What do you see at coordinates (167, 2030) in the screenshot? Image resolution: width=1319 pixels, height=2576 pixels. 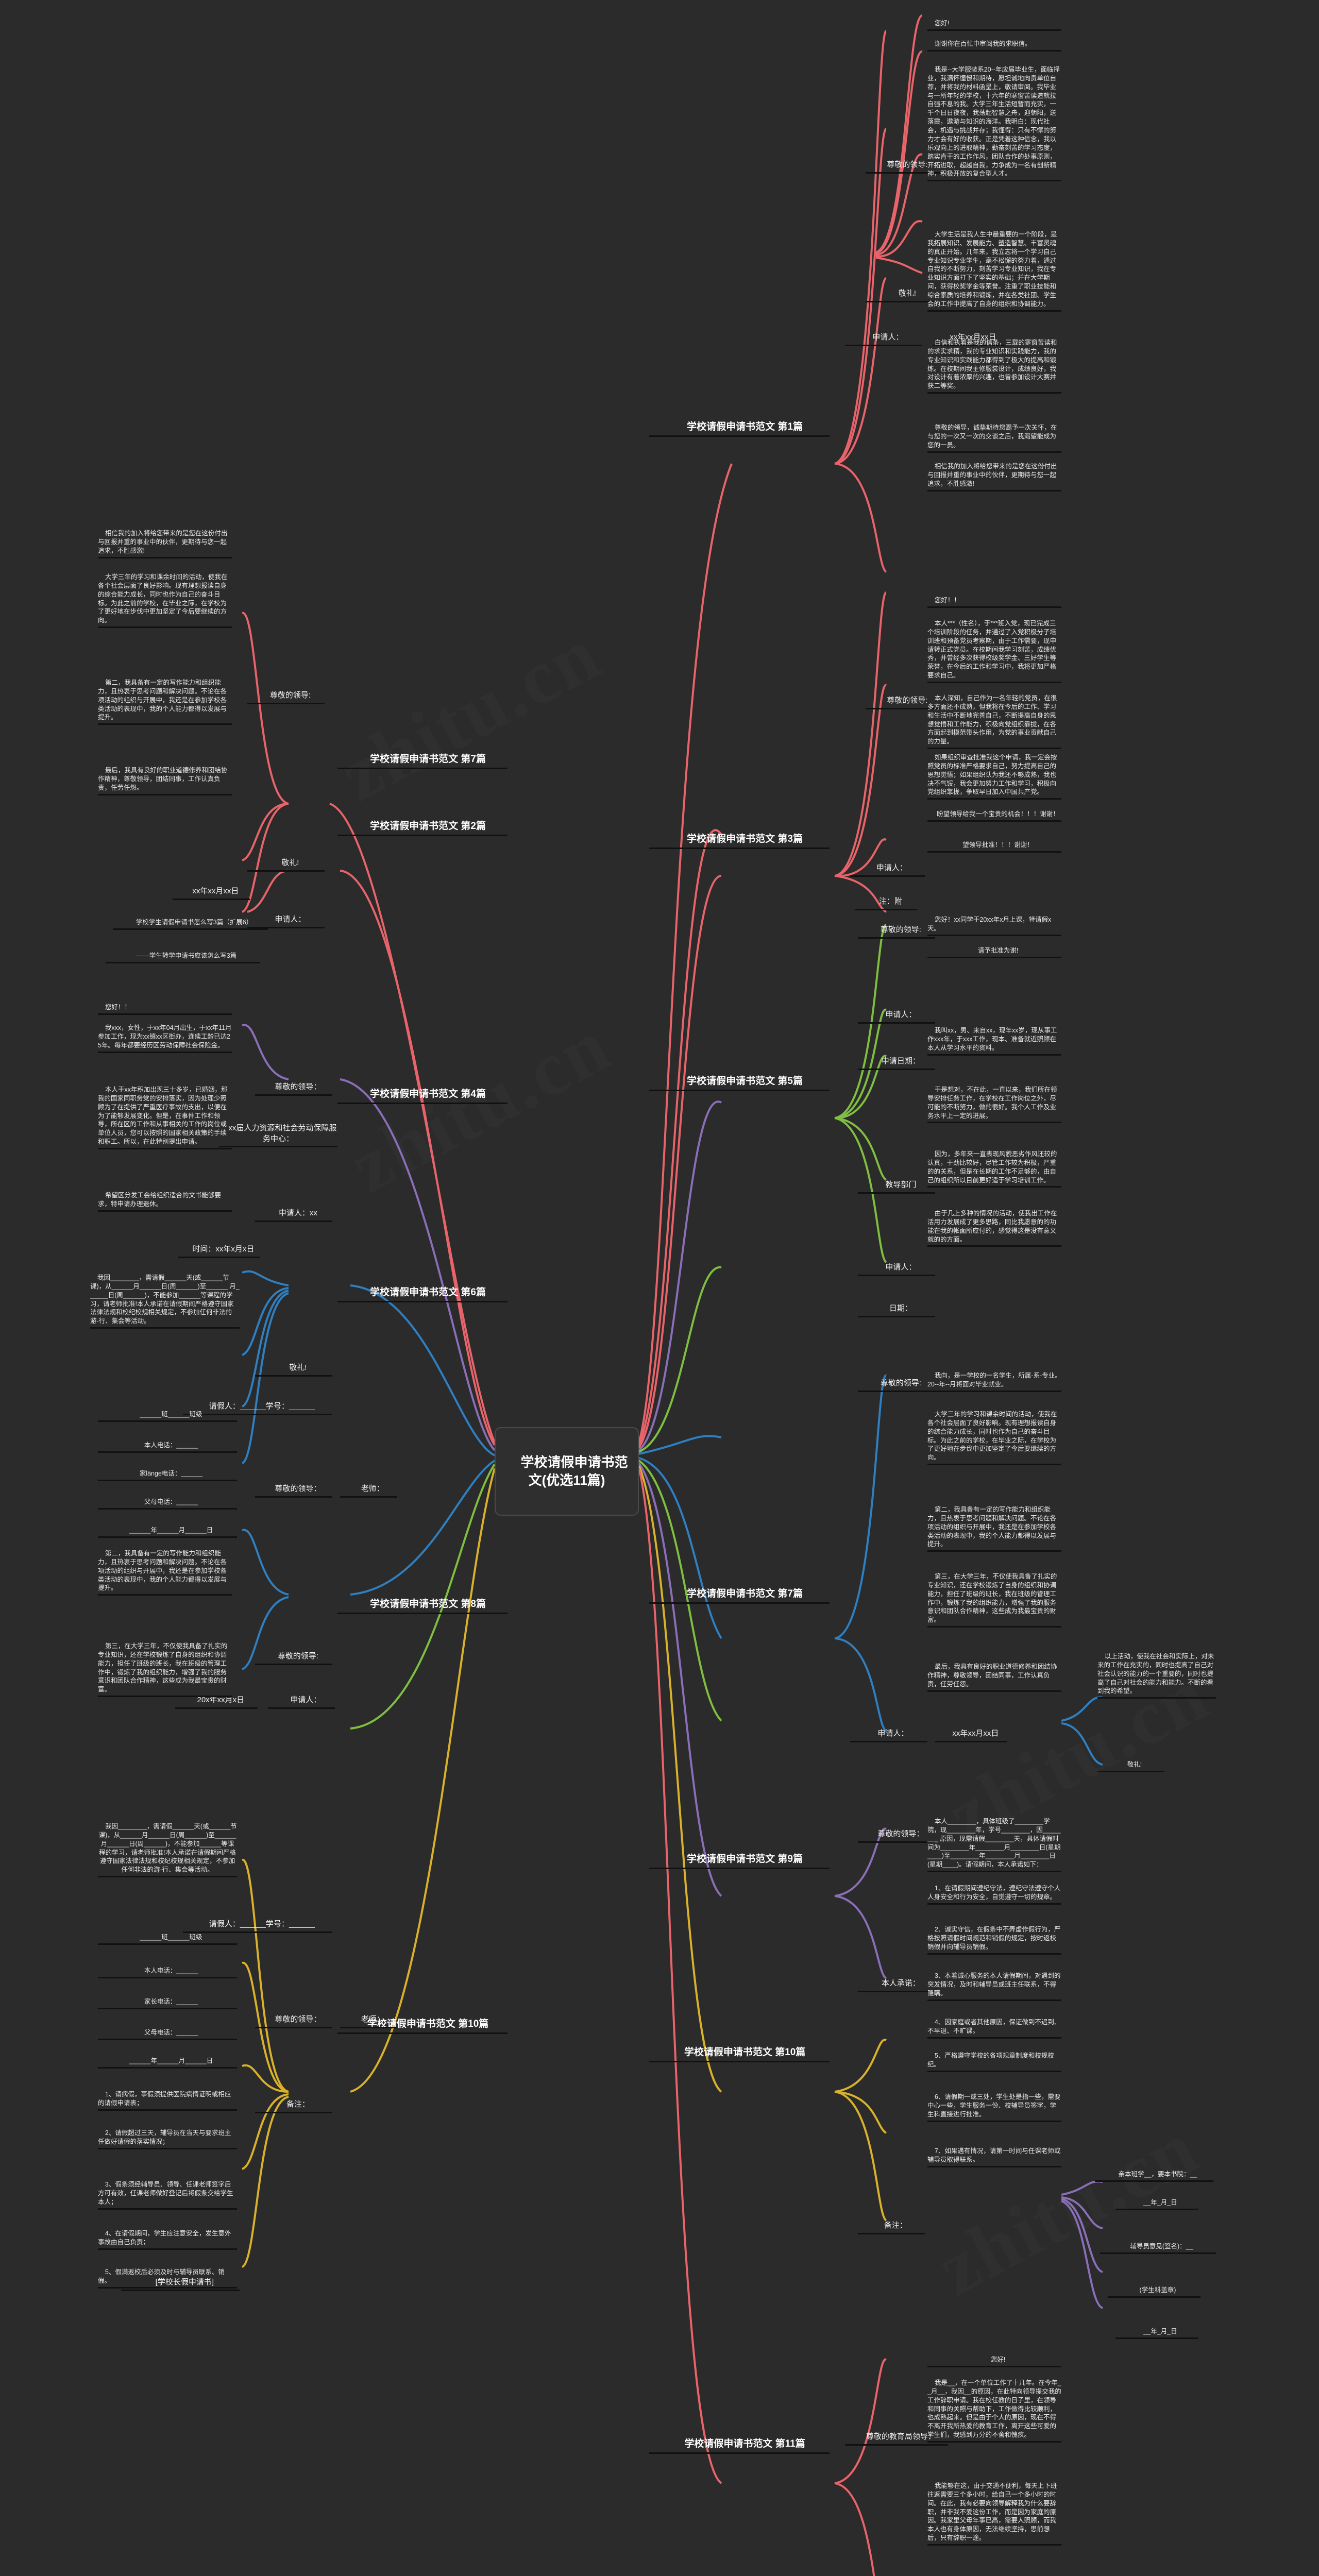 I see `leaf-b10-4: 父母电话：______` at bounding box center [167, 2030].